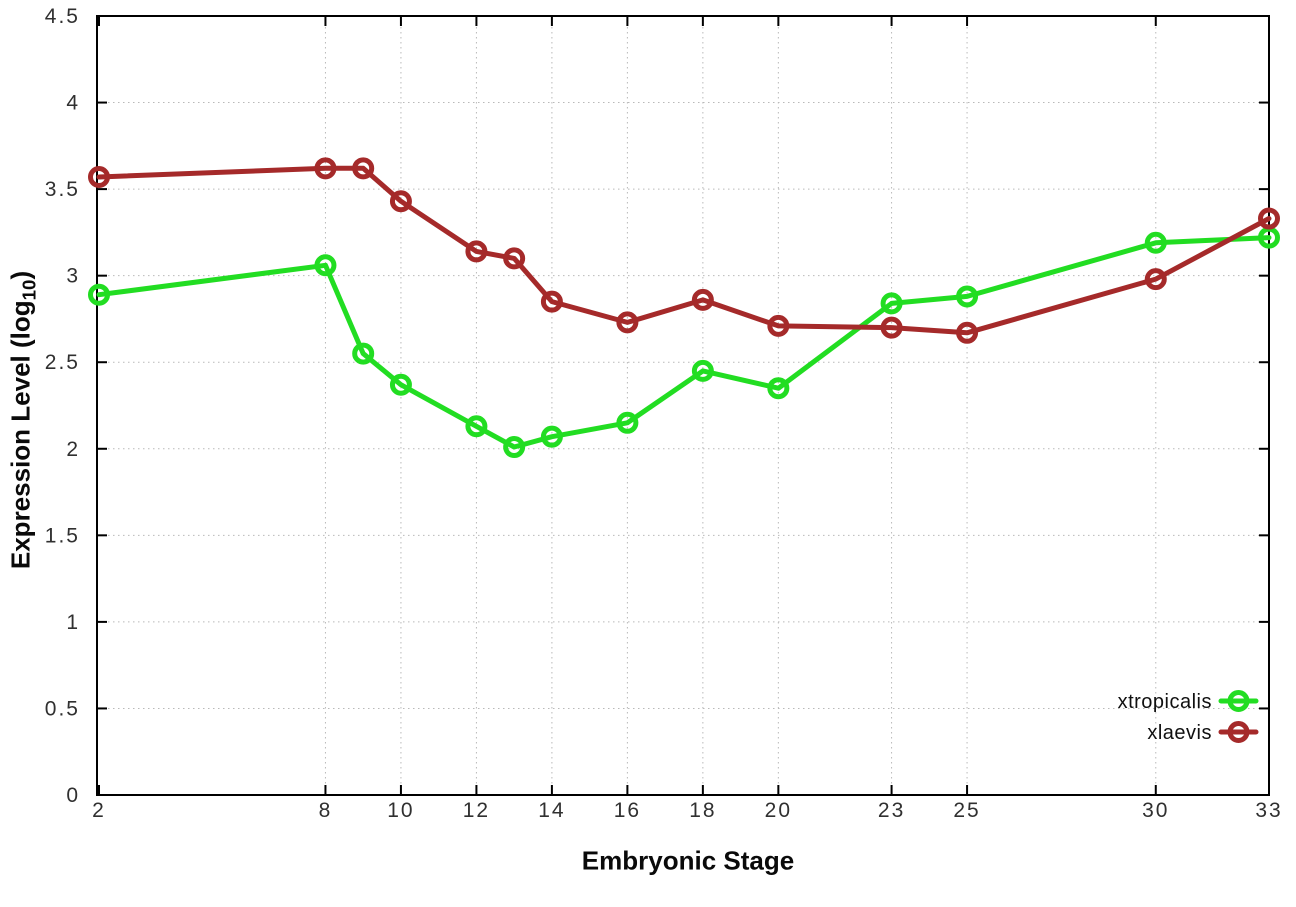 The image size is (1296, 907). Describe the element at coordinates (73, 622) in the screenshot. I see `y-tick-label-1: 1` at that location.